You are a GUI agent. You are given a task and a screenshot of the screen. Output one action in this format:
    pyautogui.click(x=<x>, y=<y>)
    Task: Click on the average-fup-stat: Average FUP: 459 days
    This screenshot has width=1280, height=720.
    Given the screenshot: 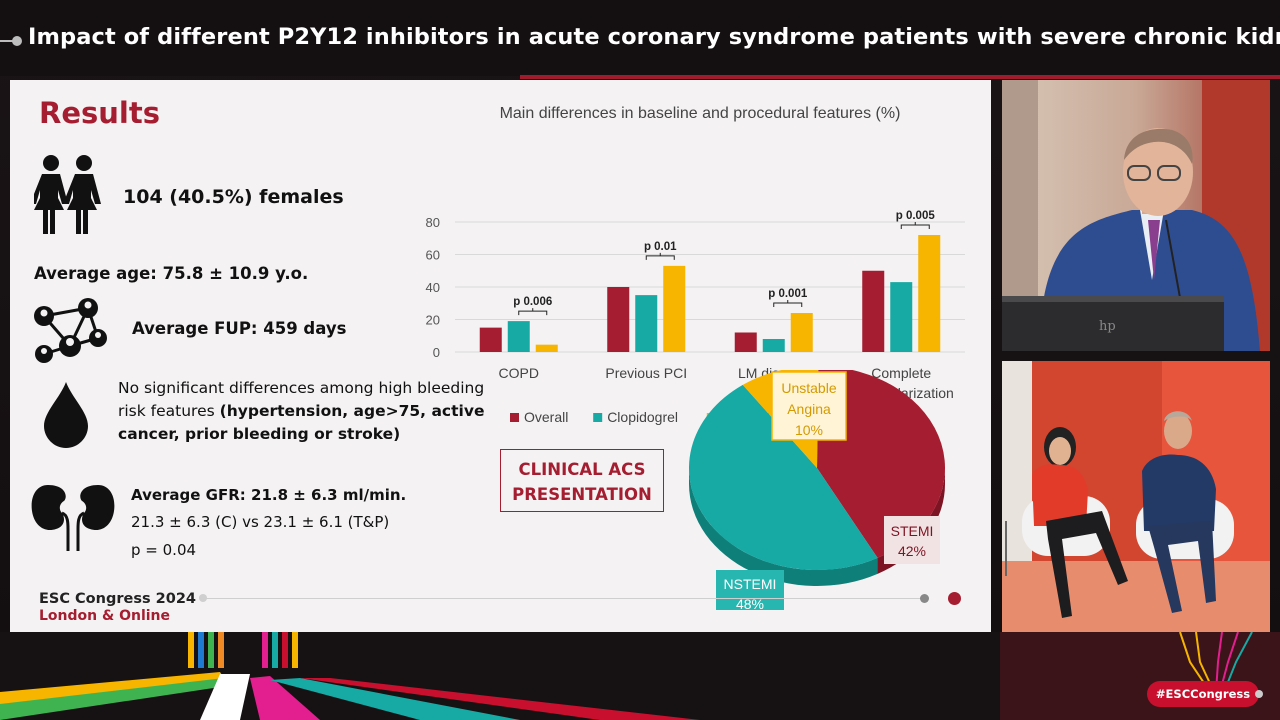 What is the action you would take?
    pyautogui.click(x=239, y=328)
    